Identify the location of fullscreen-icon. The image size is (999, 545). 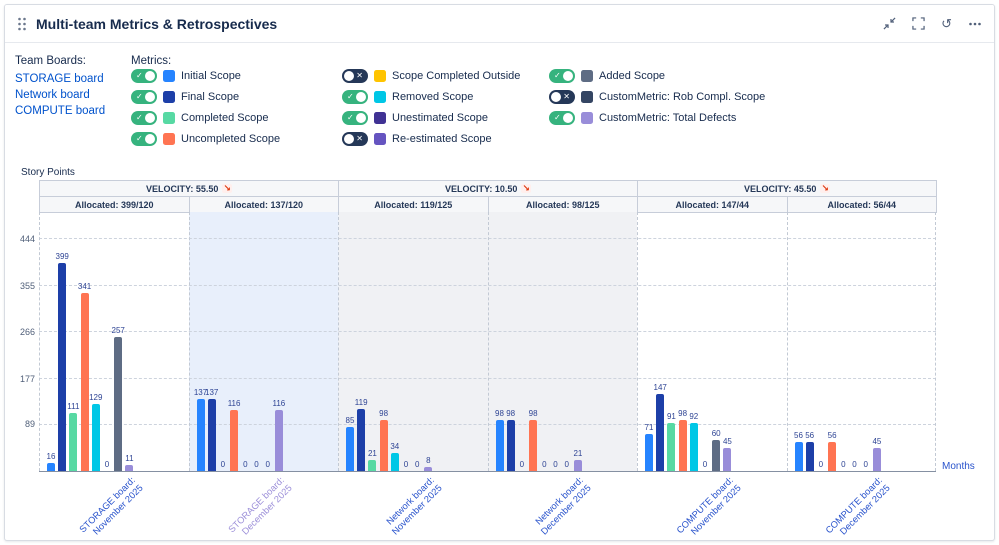
(918, 23).